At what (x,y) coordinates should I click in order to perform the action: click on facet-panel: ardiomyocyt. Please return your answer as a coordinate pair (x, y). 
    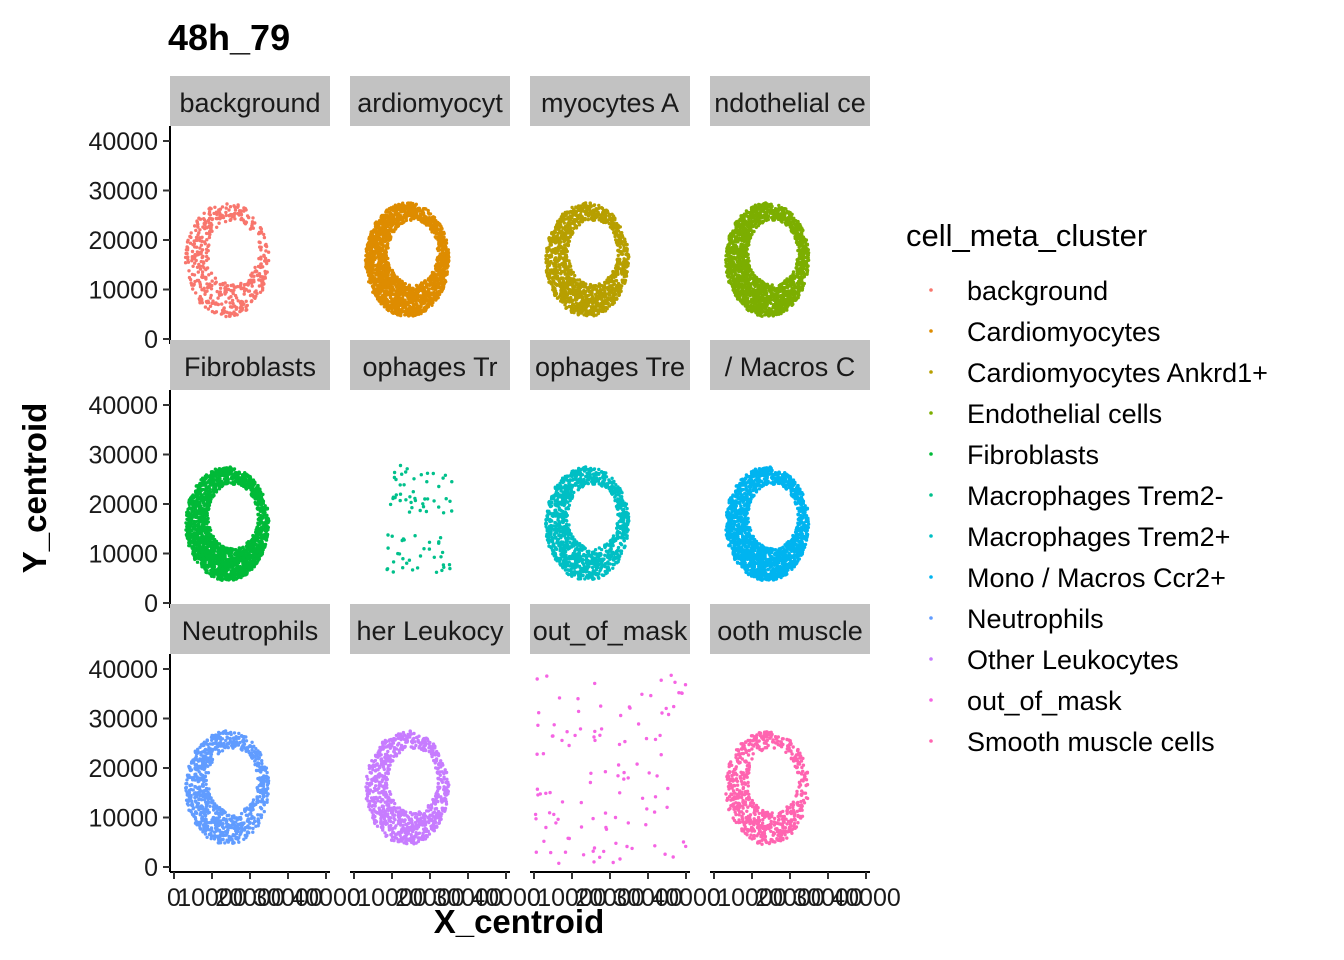
    Looking at the image, I should click on (430, 197).